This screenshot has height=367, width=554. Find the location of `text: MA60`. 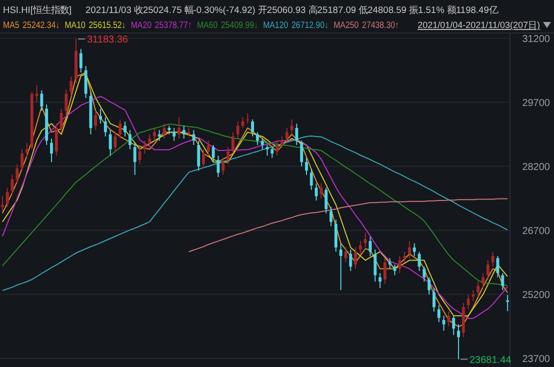

text: MA60 is located at coordinates (209, 25).